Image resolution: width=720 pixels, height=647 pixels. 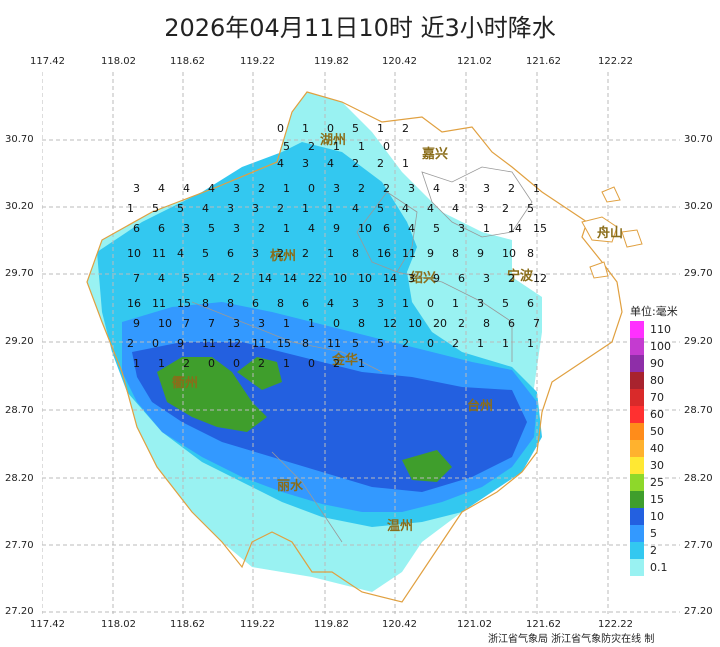 I want to click on city-label: 金华, so click(x=344, y=360).